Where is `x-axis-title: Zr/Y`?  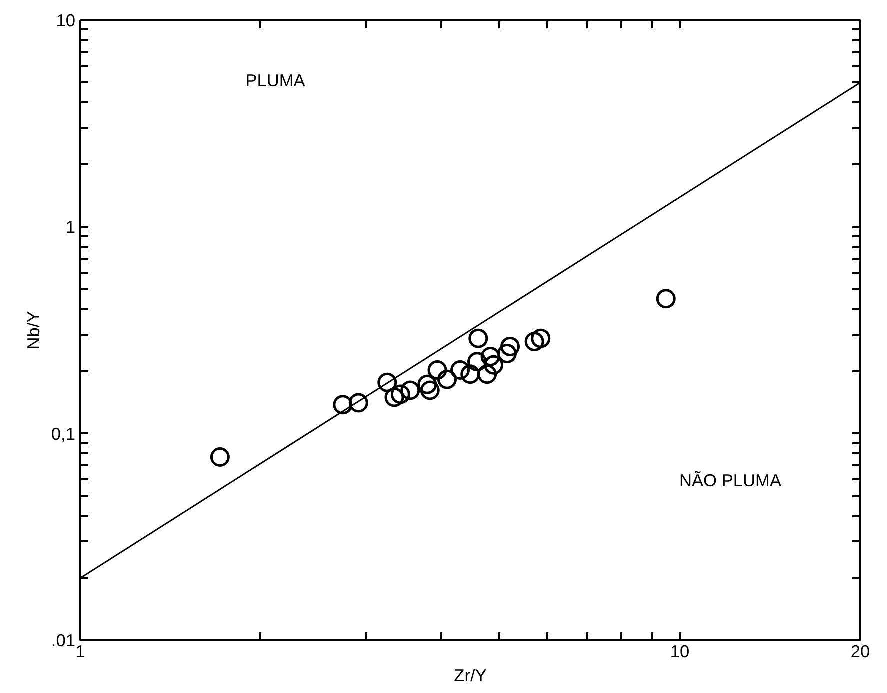
x-axis-title: Zr/Y is located at coordinates (471, 676).